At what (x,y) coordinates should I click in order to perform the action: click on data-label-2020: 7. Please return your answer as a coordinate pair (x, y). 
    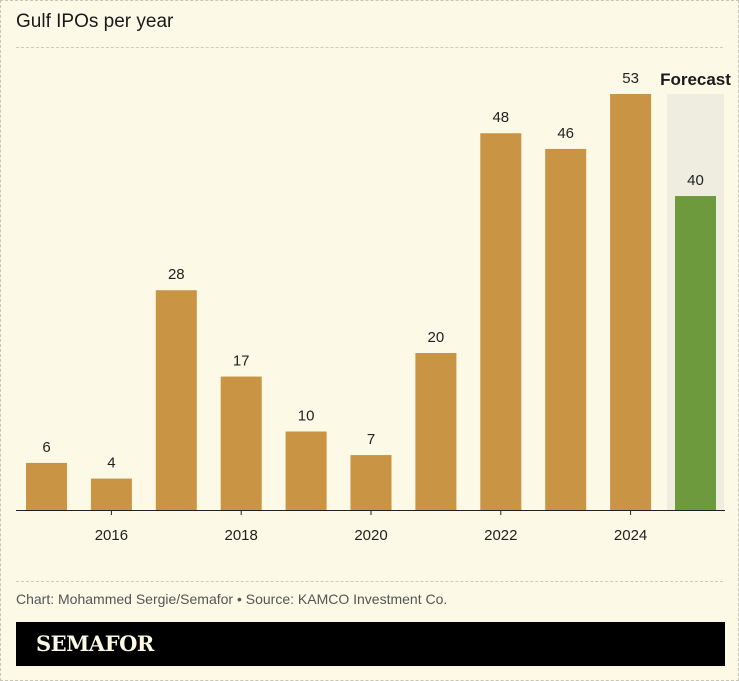
    Looking at the image, I should click on (371, 439).